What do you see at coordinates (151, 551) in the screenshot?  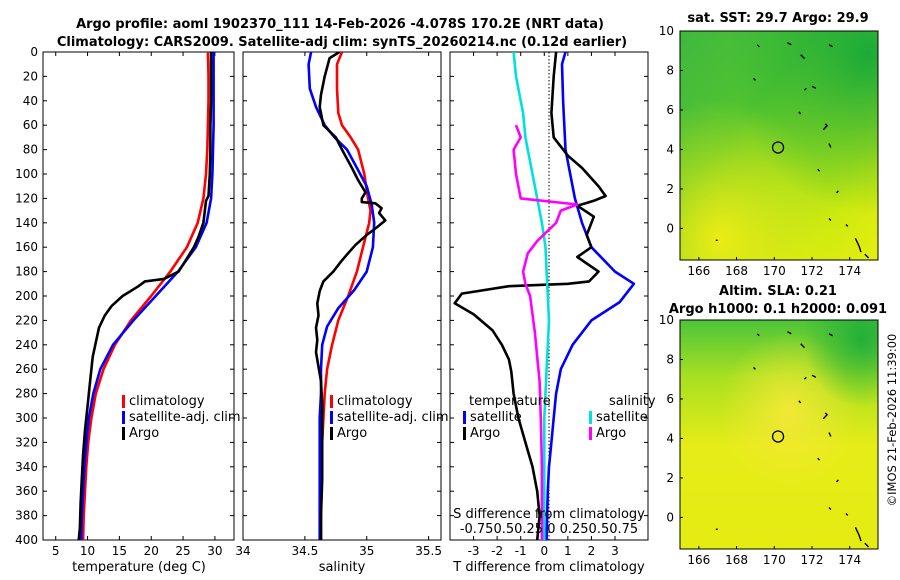 I see `x-tick-label: 20` at bounding box center [151, 551].